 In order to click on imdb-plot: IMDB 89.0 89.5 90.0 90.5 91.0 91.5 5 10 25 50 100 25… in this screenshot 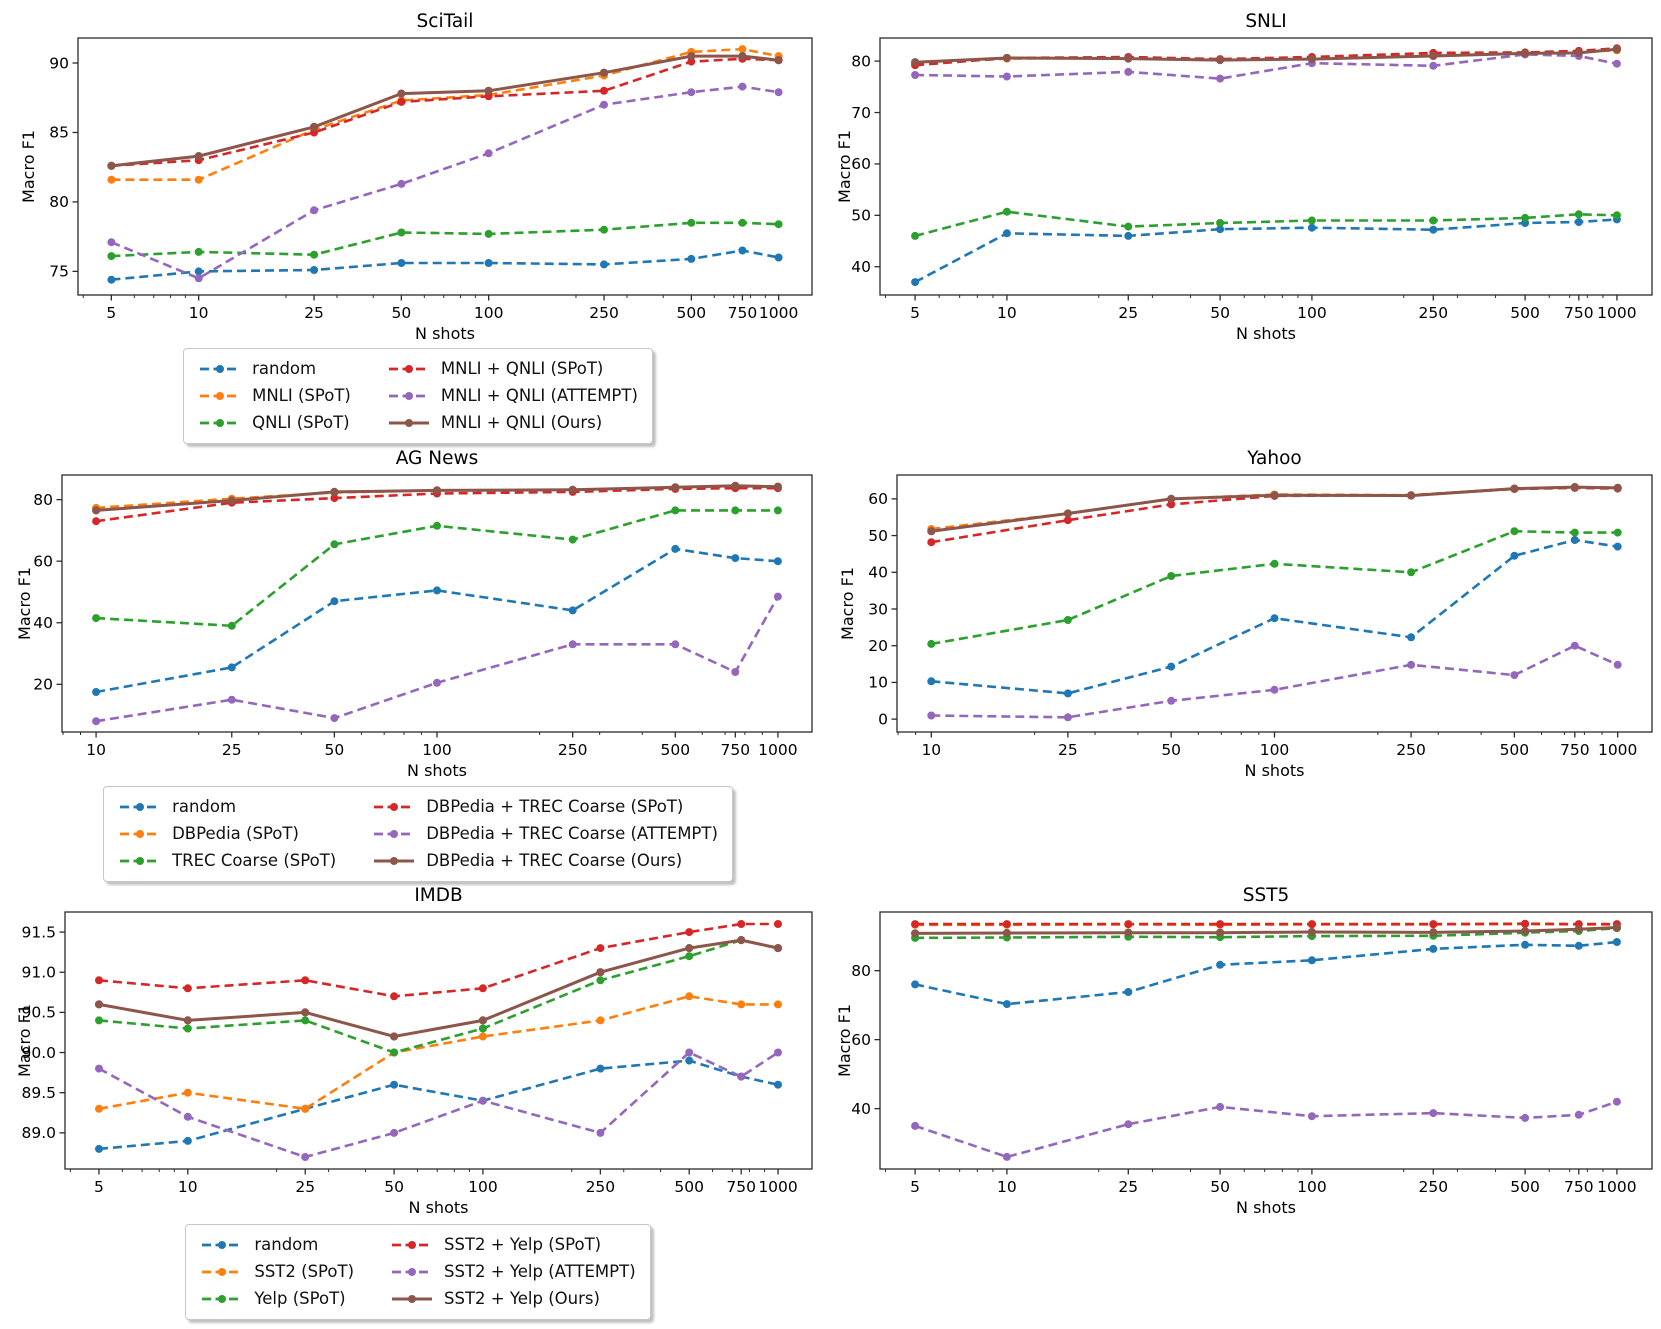, I will do `click(414, 1051)`.